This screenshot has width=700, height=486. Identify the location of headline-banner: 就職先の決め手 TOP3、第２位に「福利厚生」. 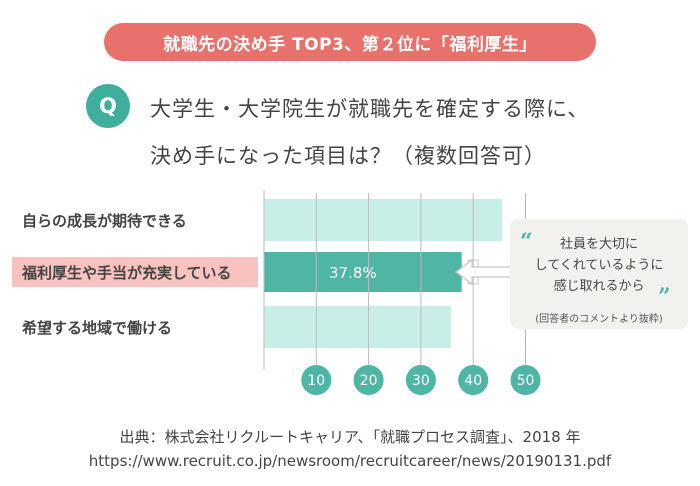
(350, 42).